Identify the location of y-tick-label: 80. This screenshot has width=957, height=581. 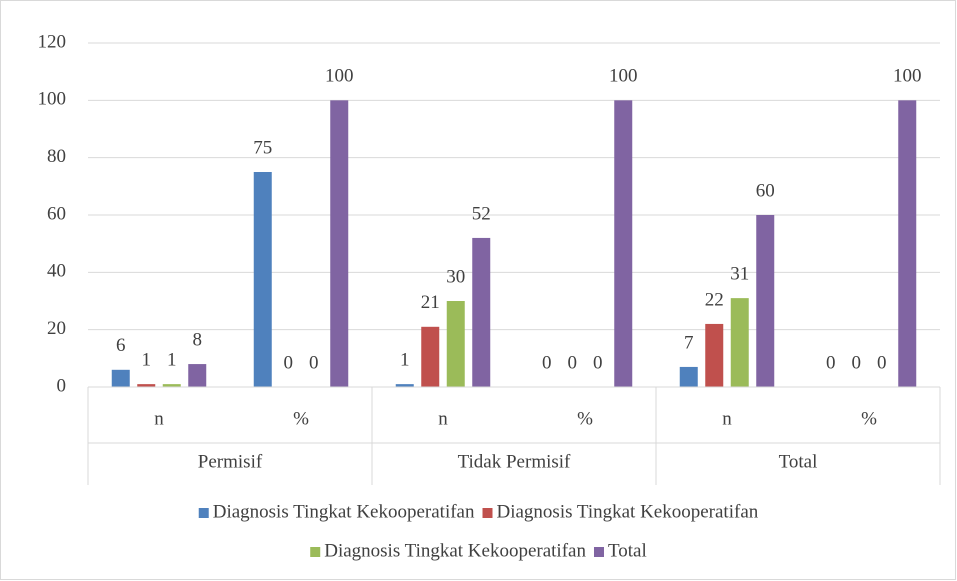
(56, 156).